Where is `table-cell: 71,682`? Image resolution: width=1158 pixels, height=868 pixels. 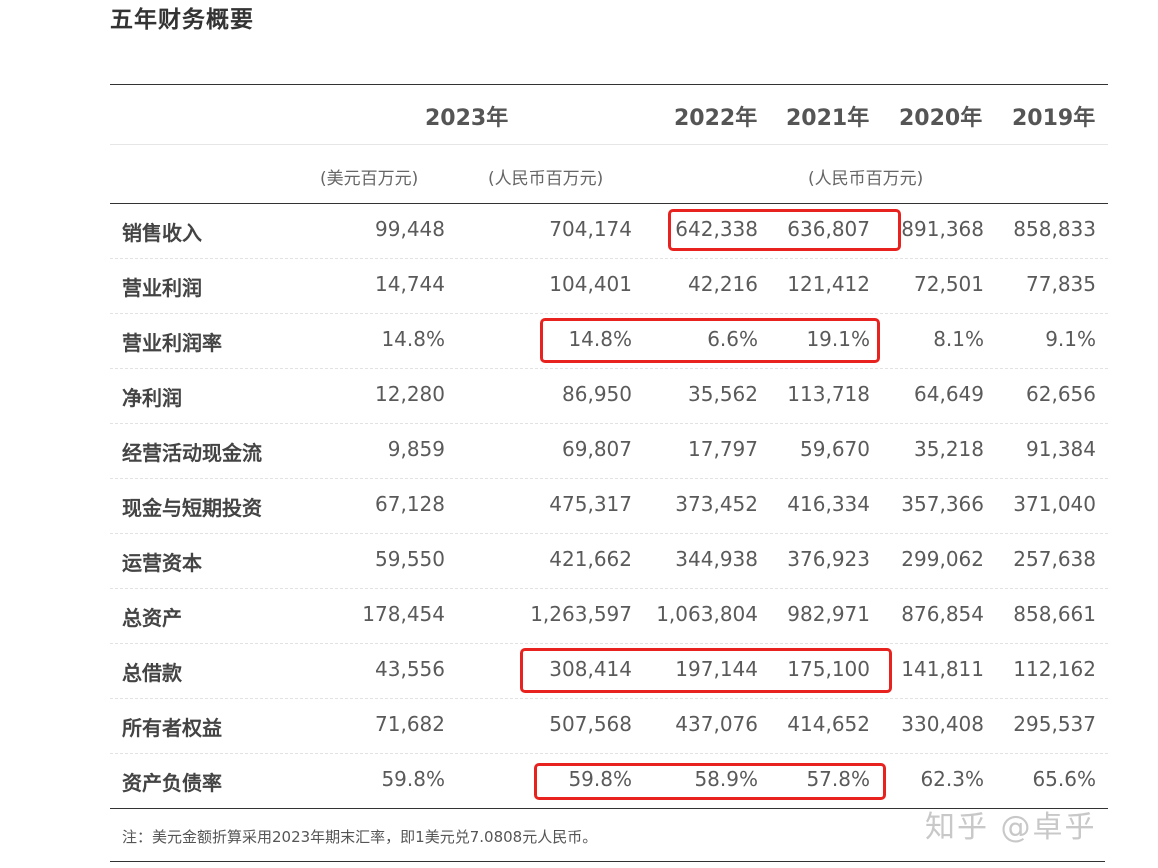 table-cell: 71,682 is located at coordinates (410, 724).